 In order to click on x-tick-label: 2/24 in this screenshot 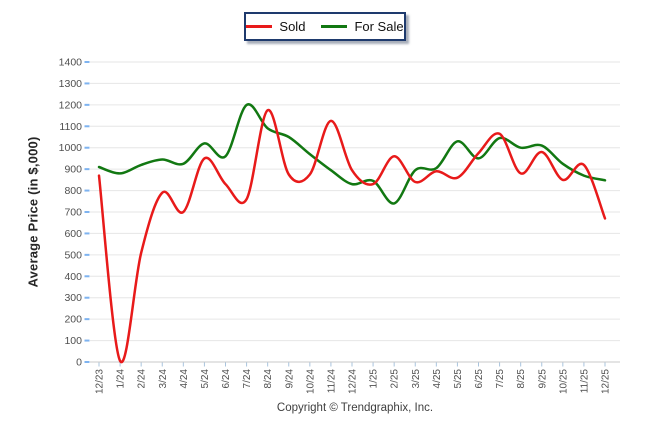, I will do `click(142, 379)`.